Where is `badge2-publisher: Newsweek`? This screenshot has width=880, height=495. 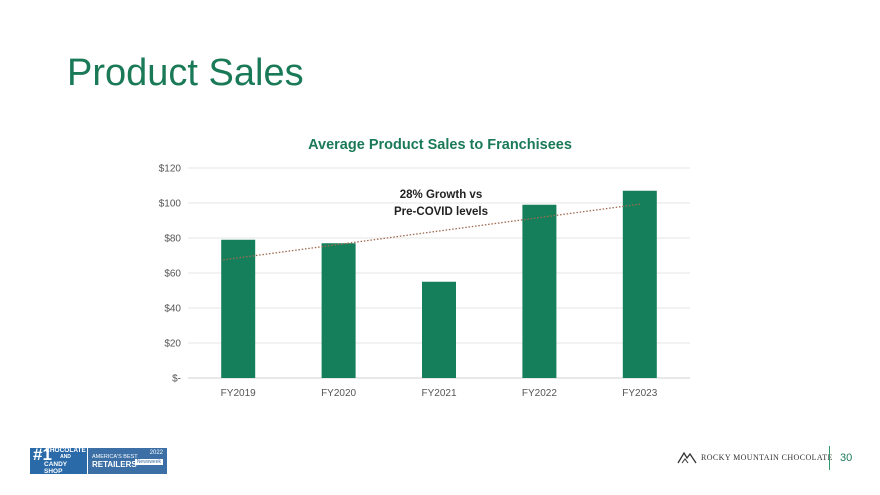
badge2-publisher: Newsweek is located at coordinates (148, 462).